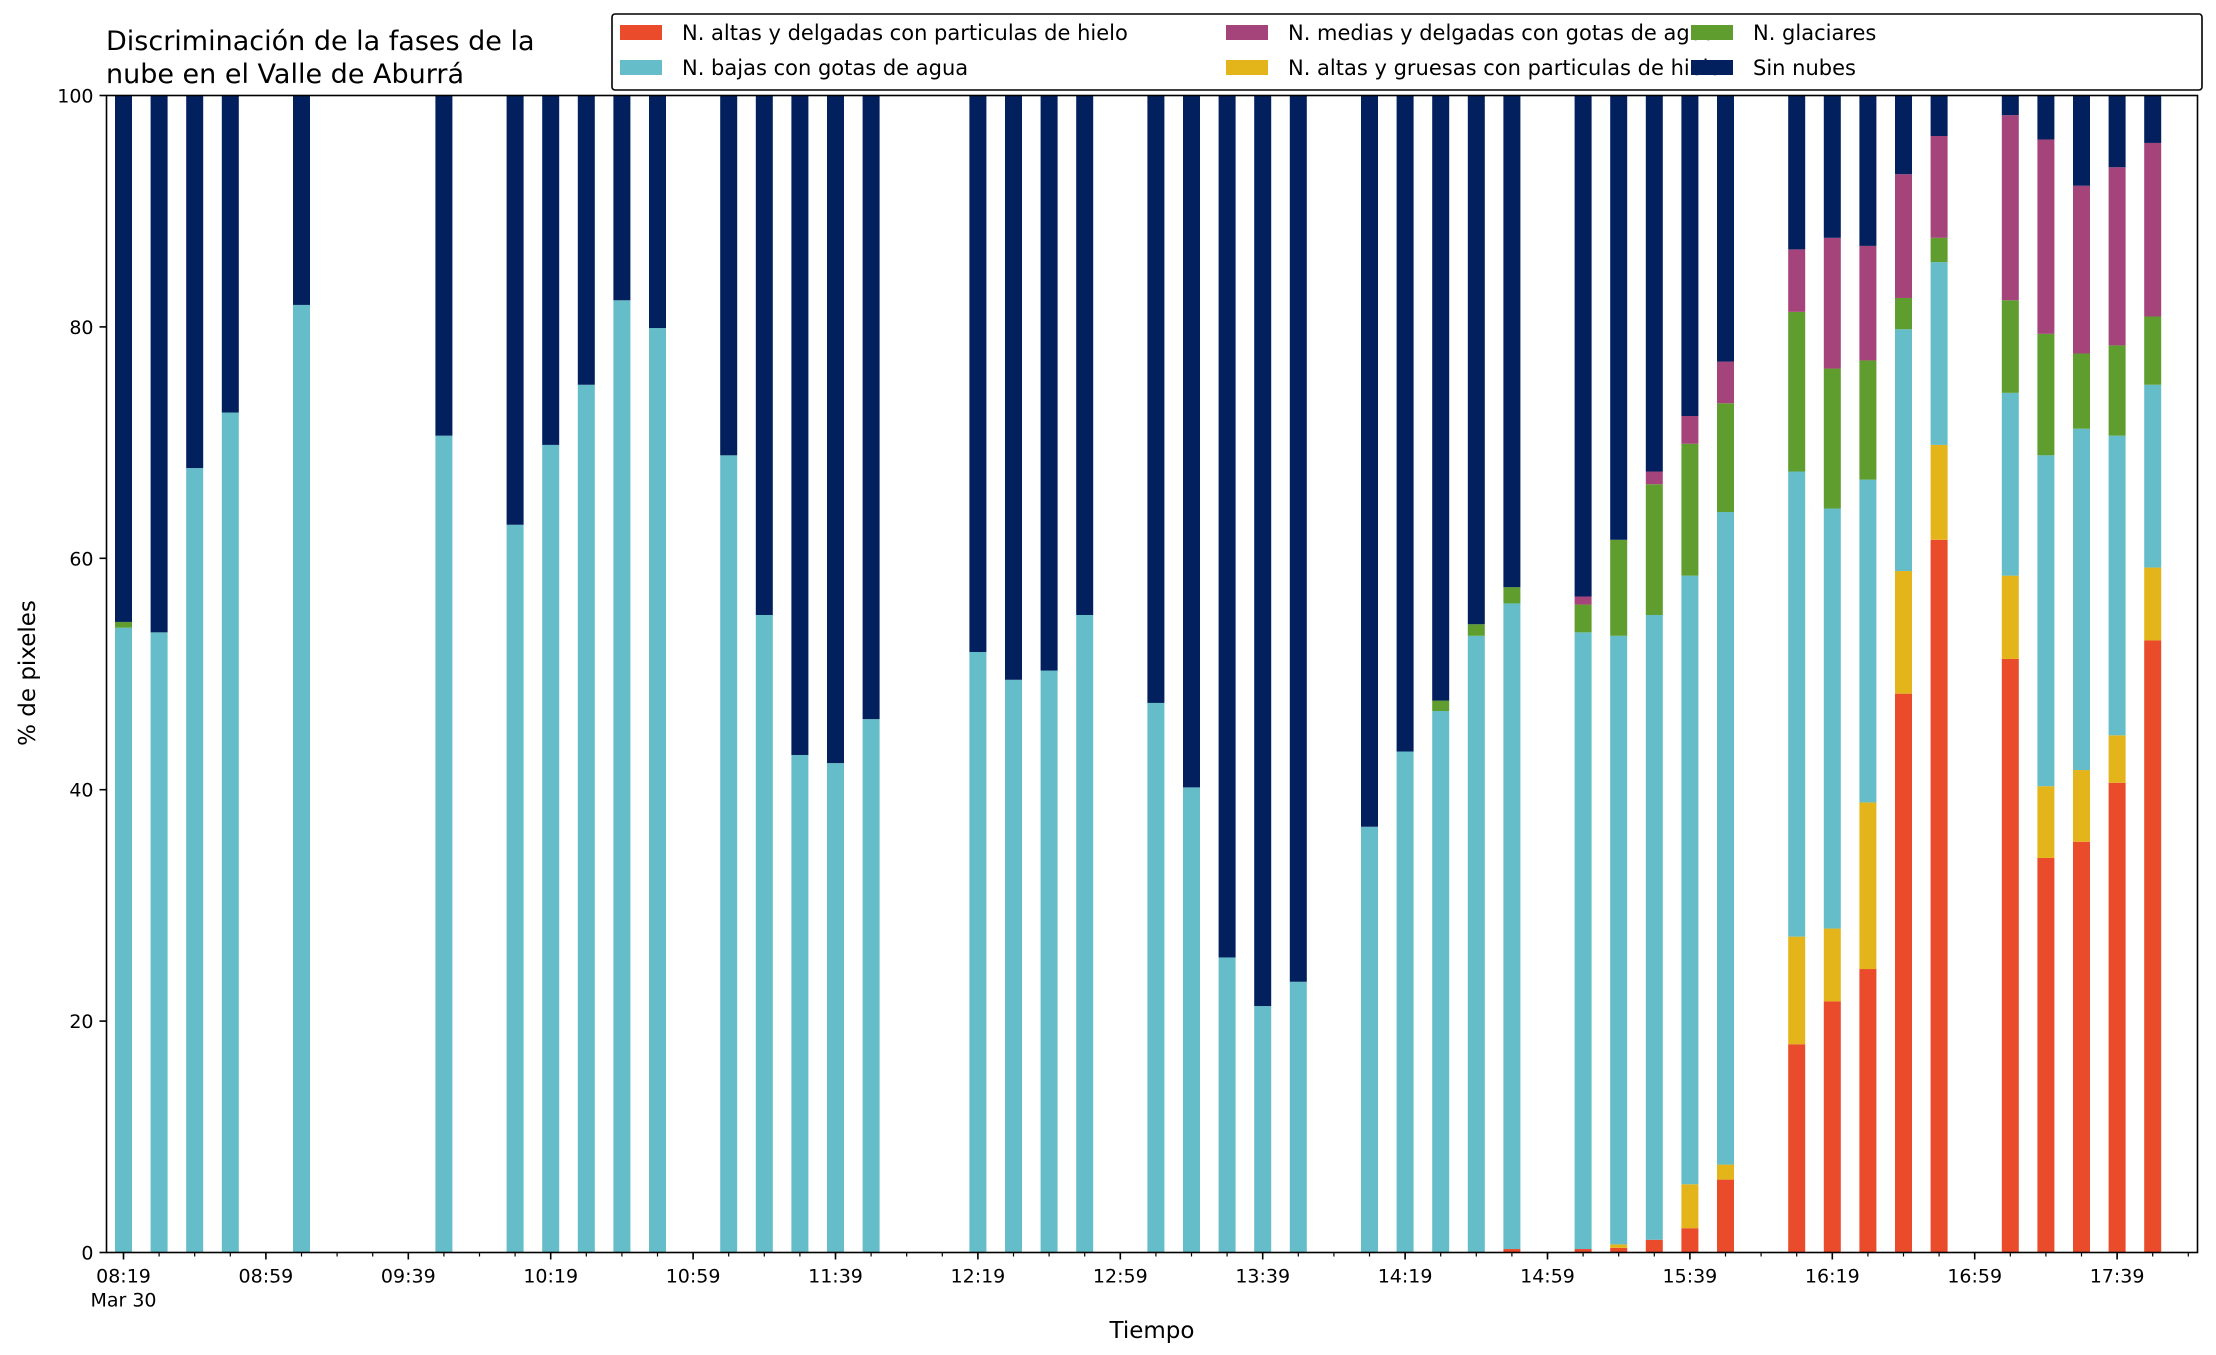 The width and height of the screenshot is (2216, 1355). Describe the element at coordinates (550, 1277) in the screenshot. I see `x-tick-label: 10:19` at that location.